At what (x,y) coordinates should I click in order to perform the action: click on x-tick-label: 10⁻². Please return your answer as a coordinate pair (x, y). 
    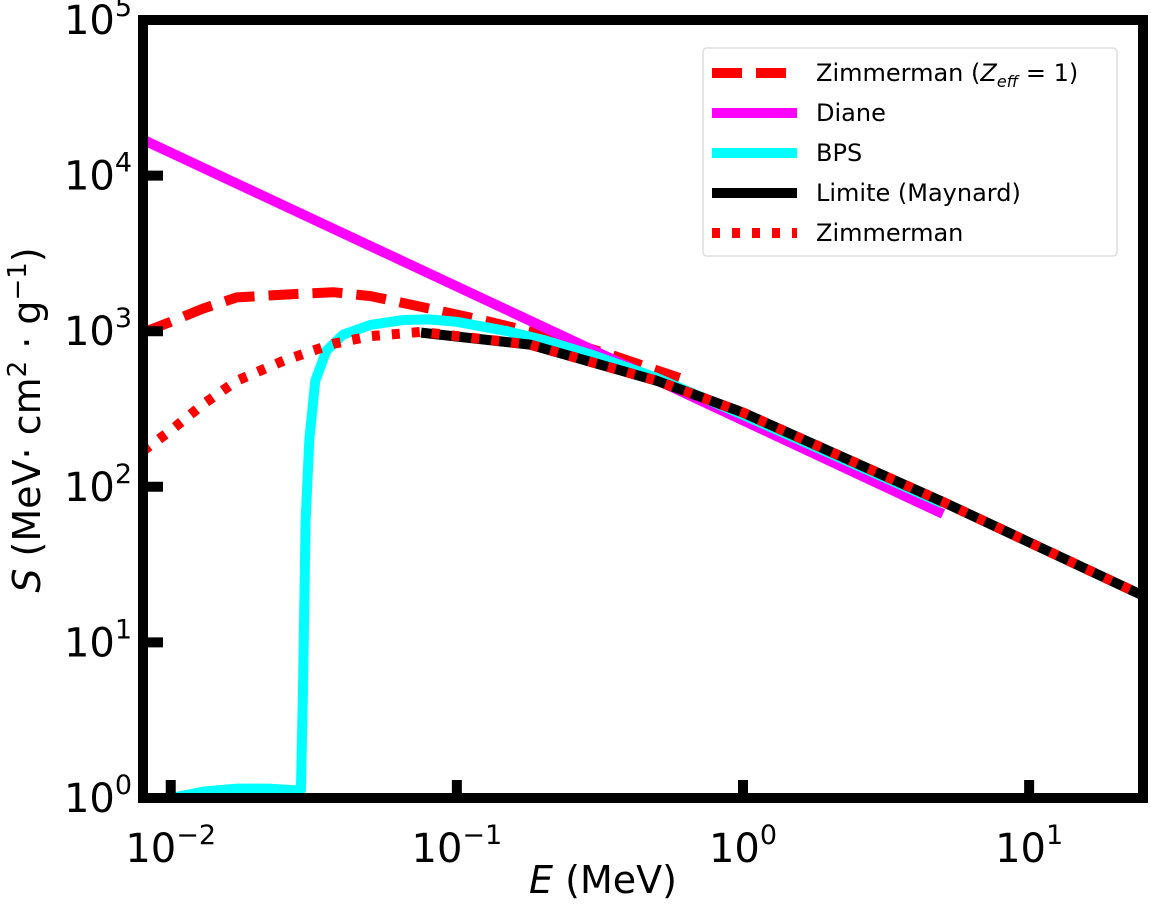
    Looking at the image, I should click on (170, 846).